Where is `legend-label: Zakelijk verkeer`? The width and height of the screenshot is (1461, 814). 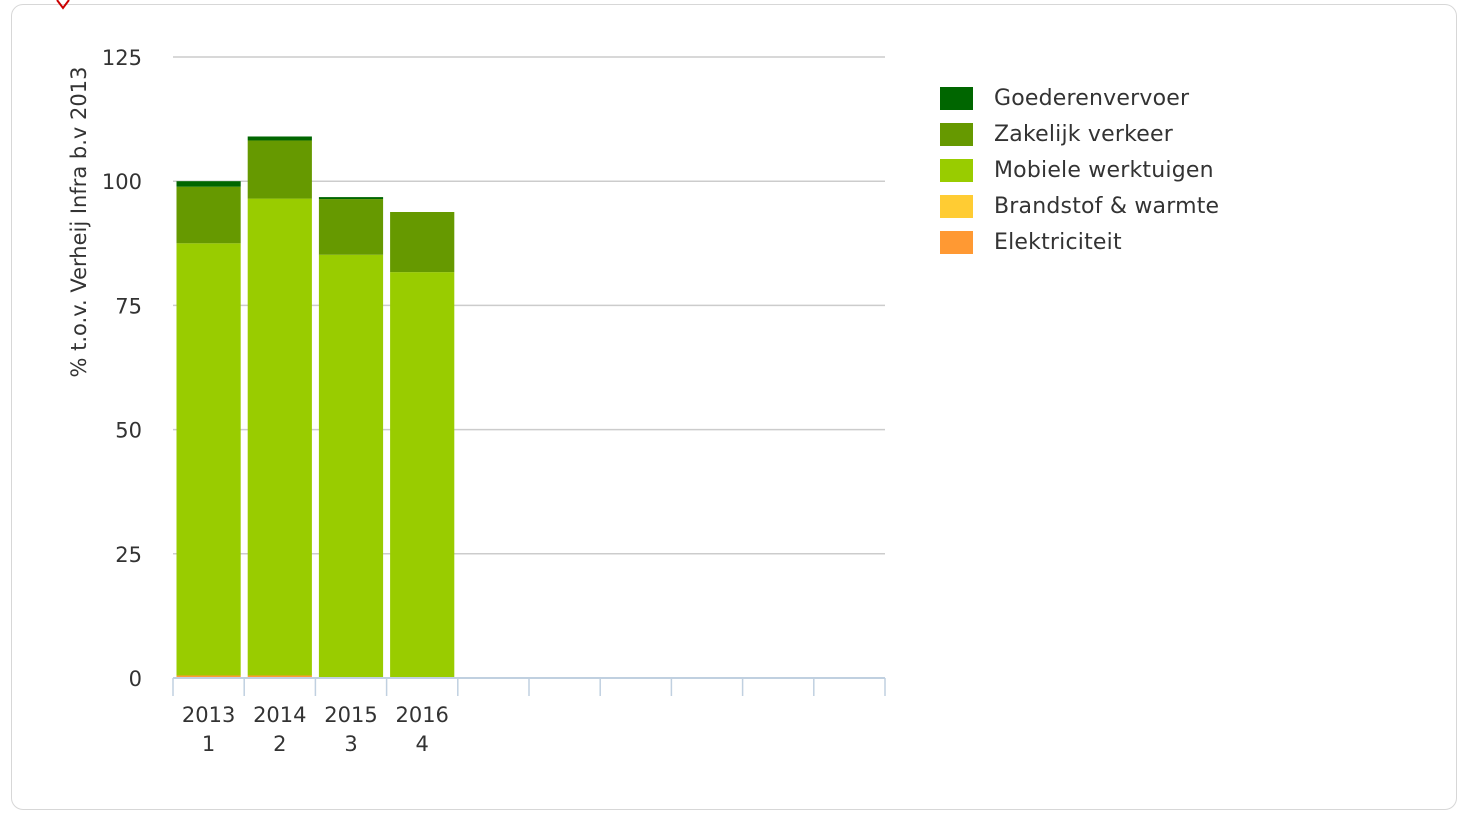
legend-label: Zakelijk verkeer is located at coordinates (1083, 134).